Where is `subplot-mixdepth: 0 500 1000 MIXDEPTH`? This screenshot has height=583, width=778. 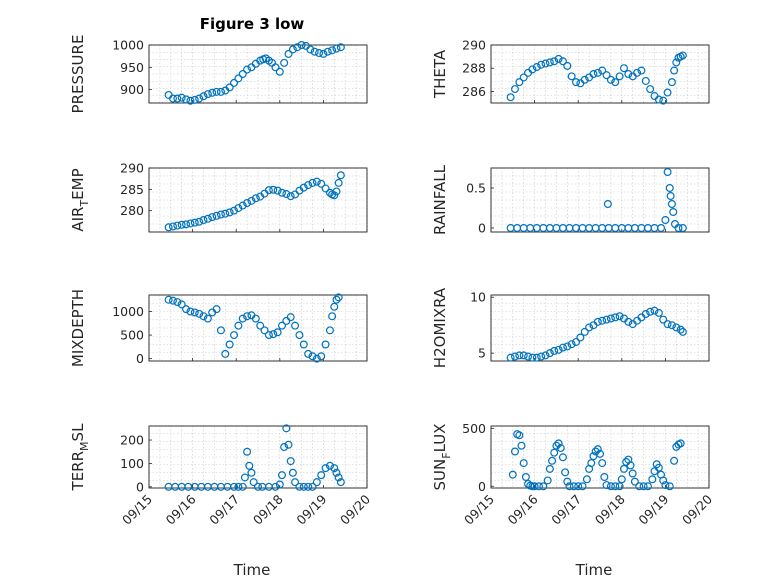
subplot-mixdepth: 0 500 1000 MIXDEPTH is located at coordinates (218, 328).